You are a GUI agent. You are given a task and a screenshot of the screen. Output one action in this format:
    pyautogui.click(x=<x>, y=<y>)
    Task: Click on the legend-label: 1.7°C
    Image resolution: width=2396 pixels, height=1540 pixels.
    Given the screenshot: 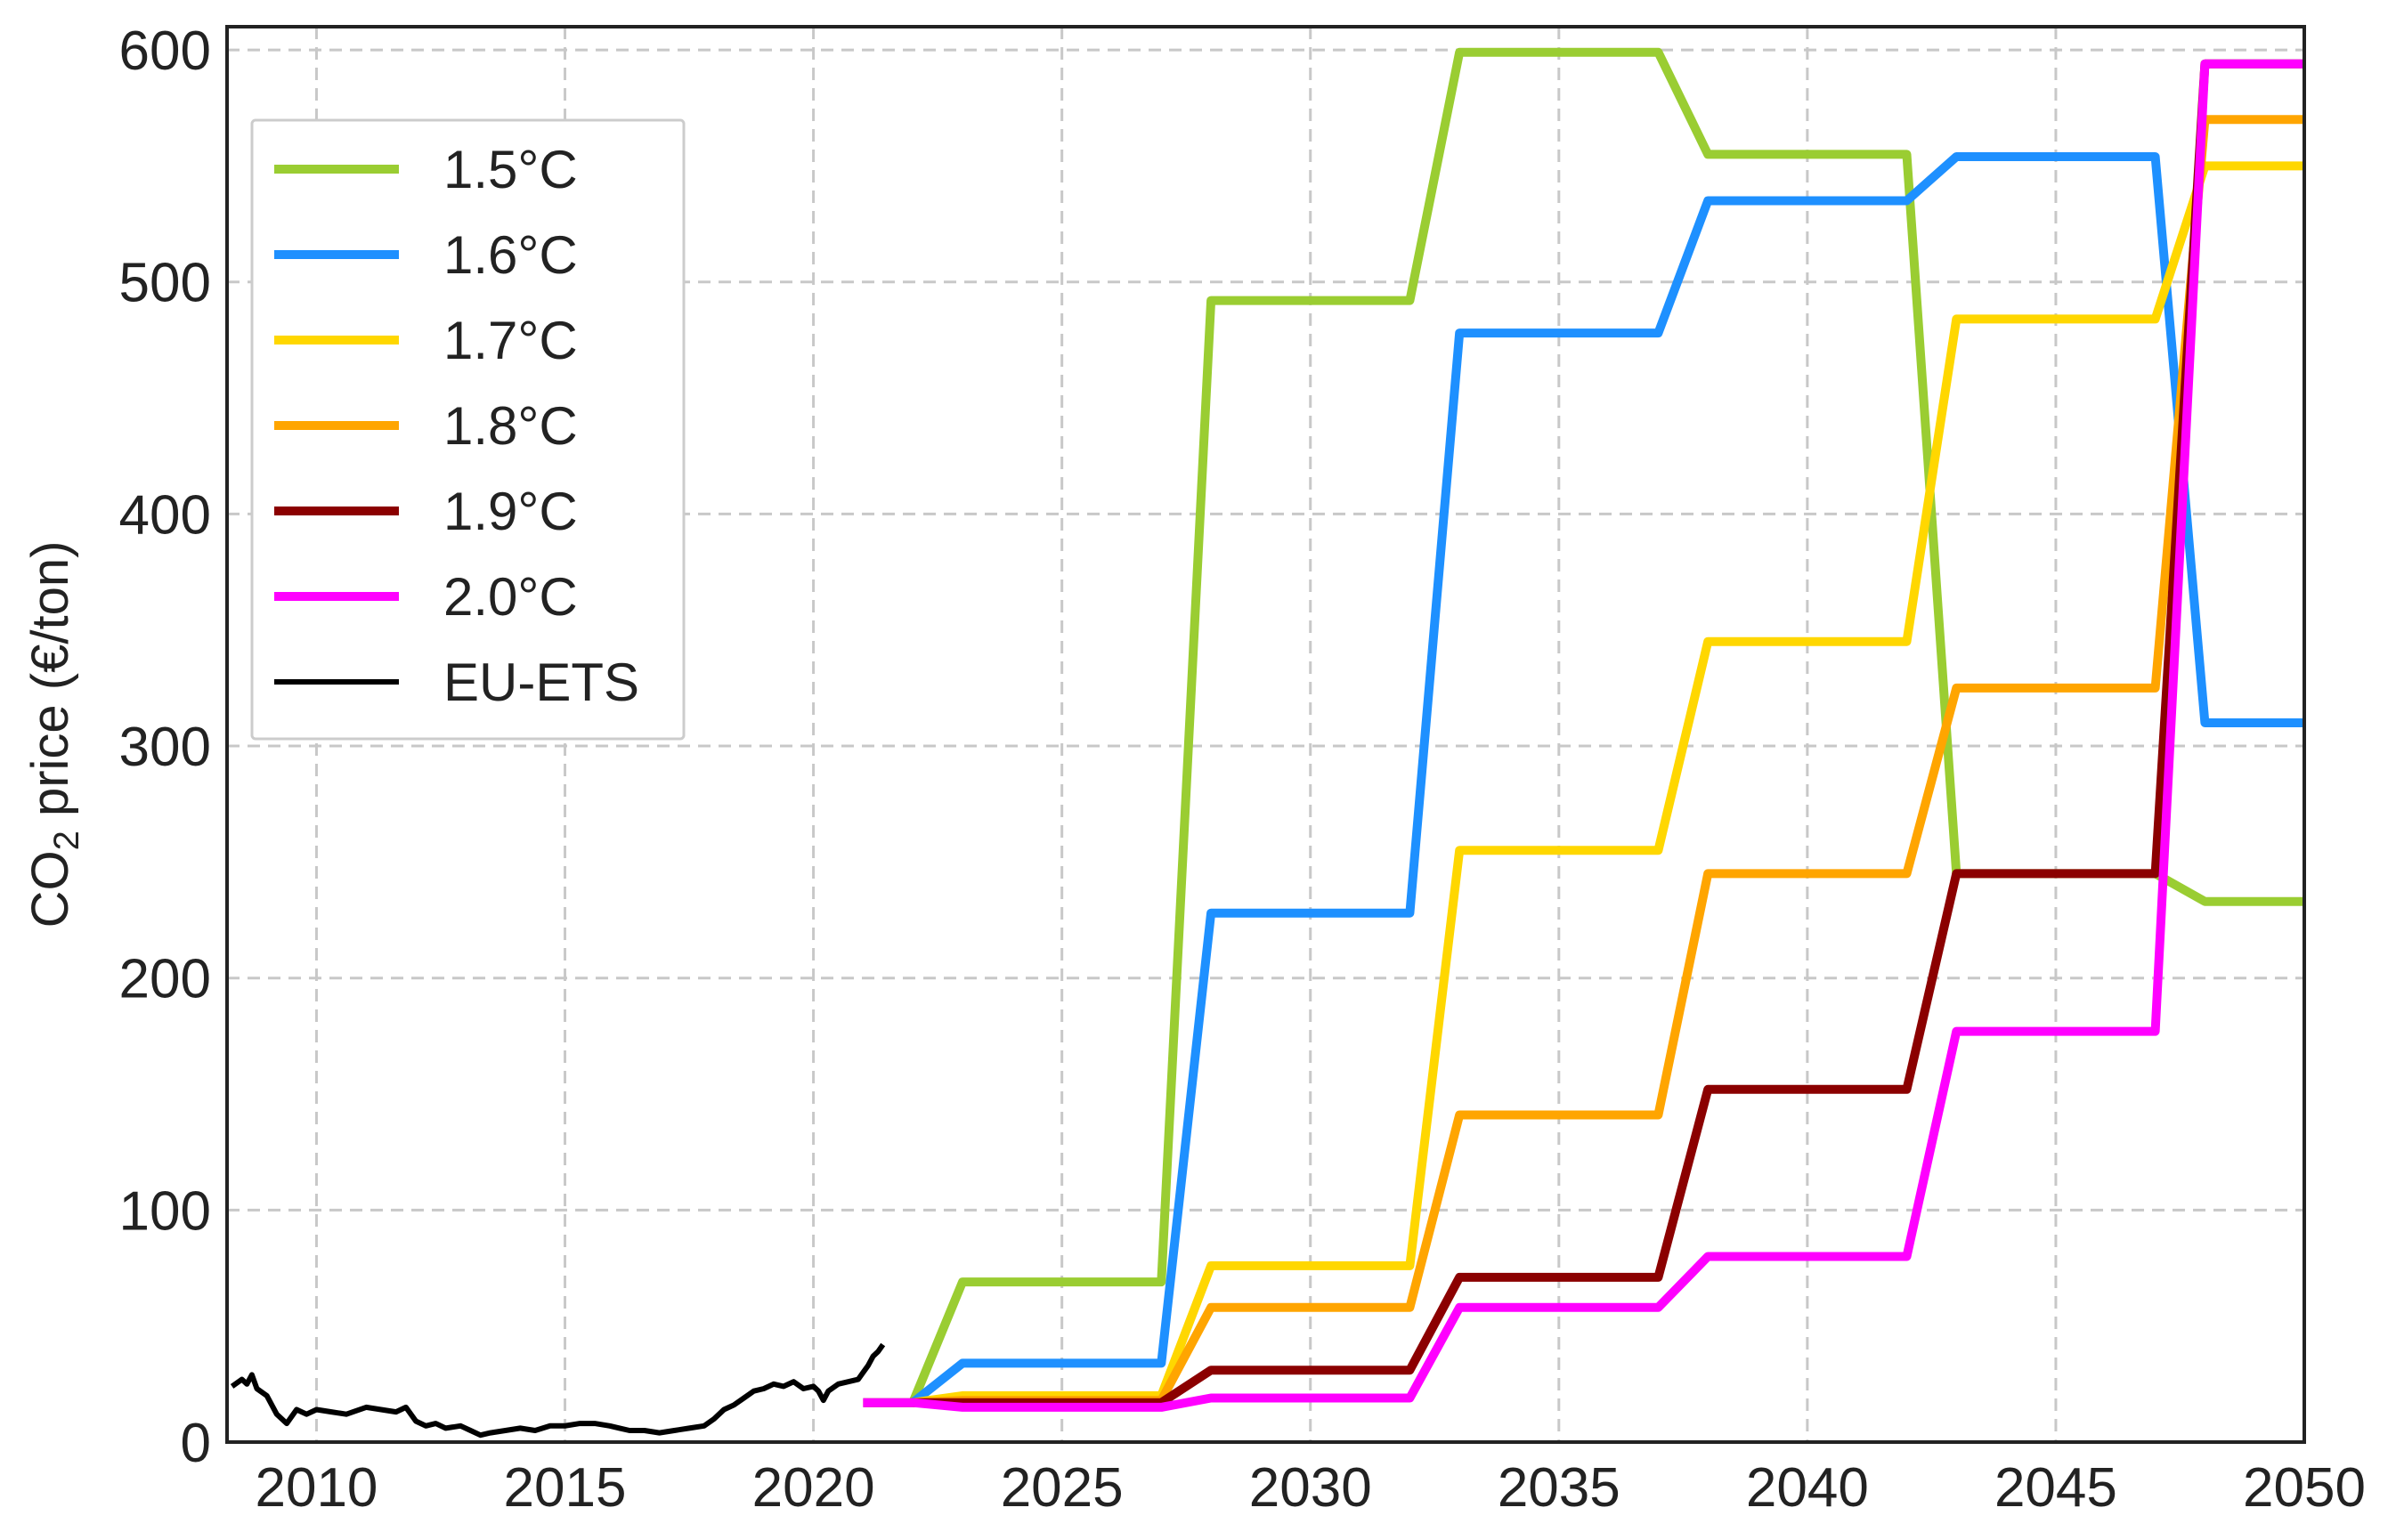 What is the action you would take?
    pyautogui.click(x=510, y=340)
    